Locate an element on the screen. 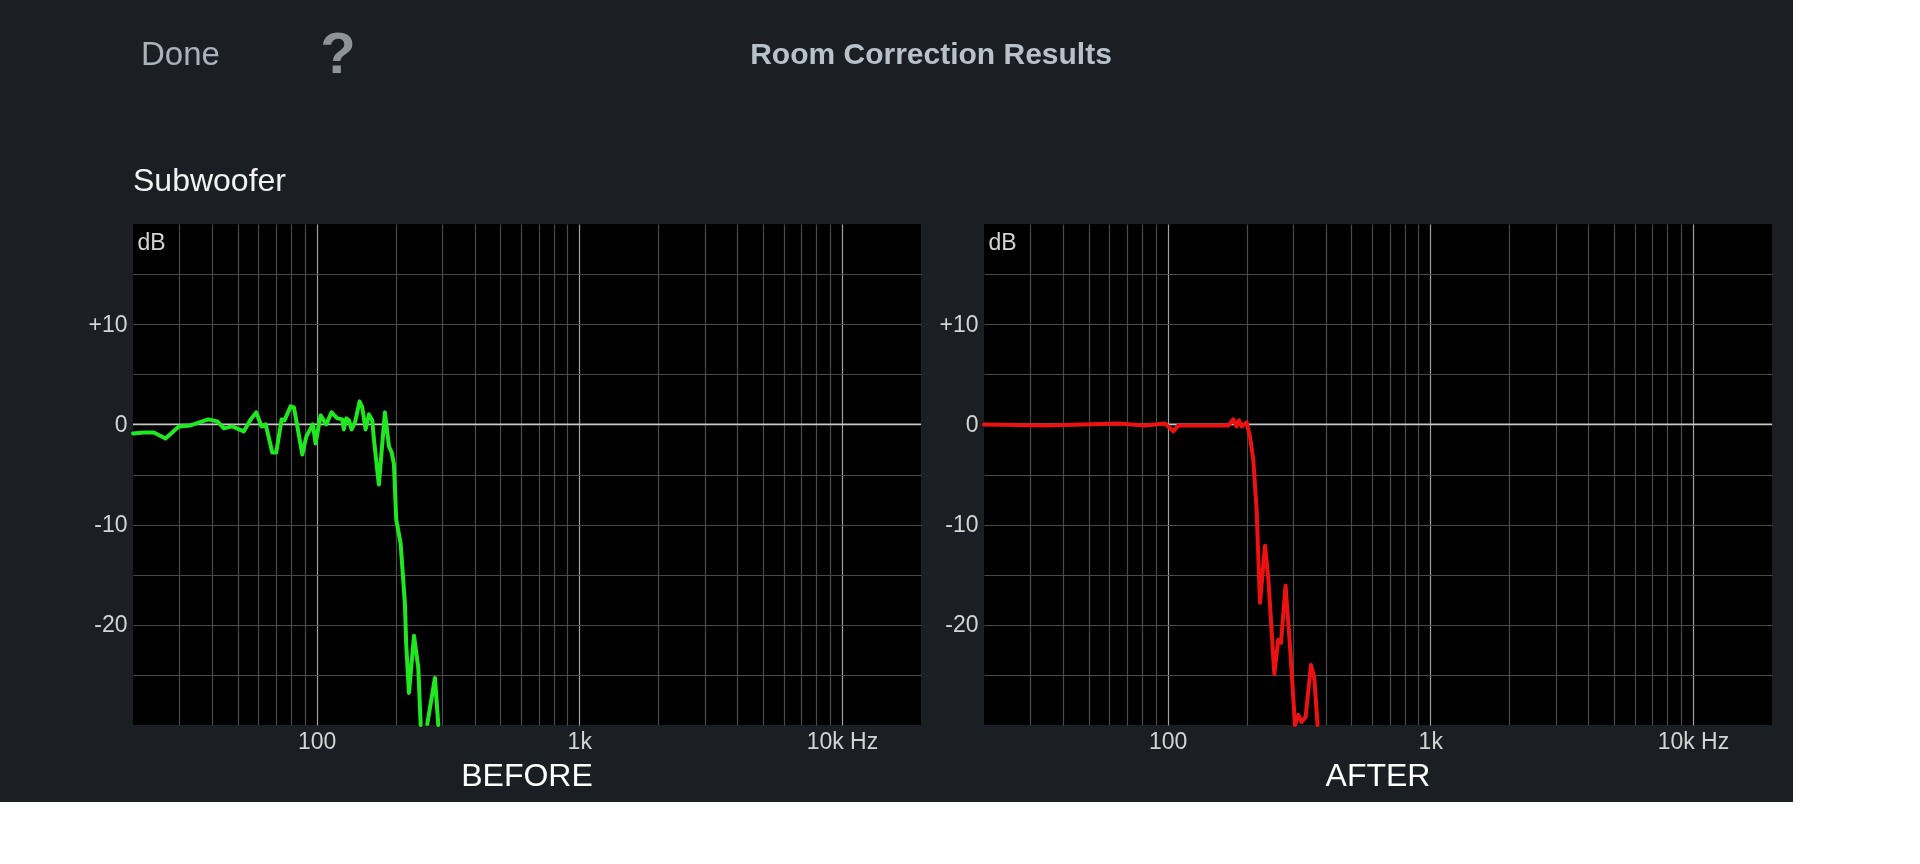  text: Done is located at coordinates (180, 53).